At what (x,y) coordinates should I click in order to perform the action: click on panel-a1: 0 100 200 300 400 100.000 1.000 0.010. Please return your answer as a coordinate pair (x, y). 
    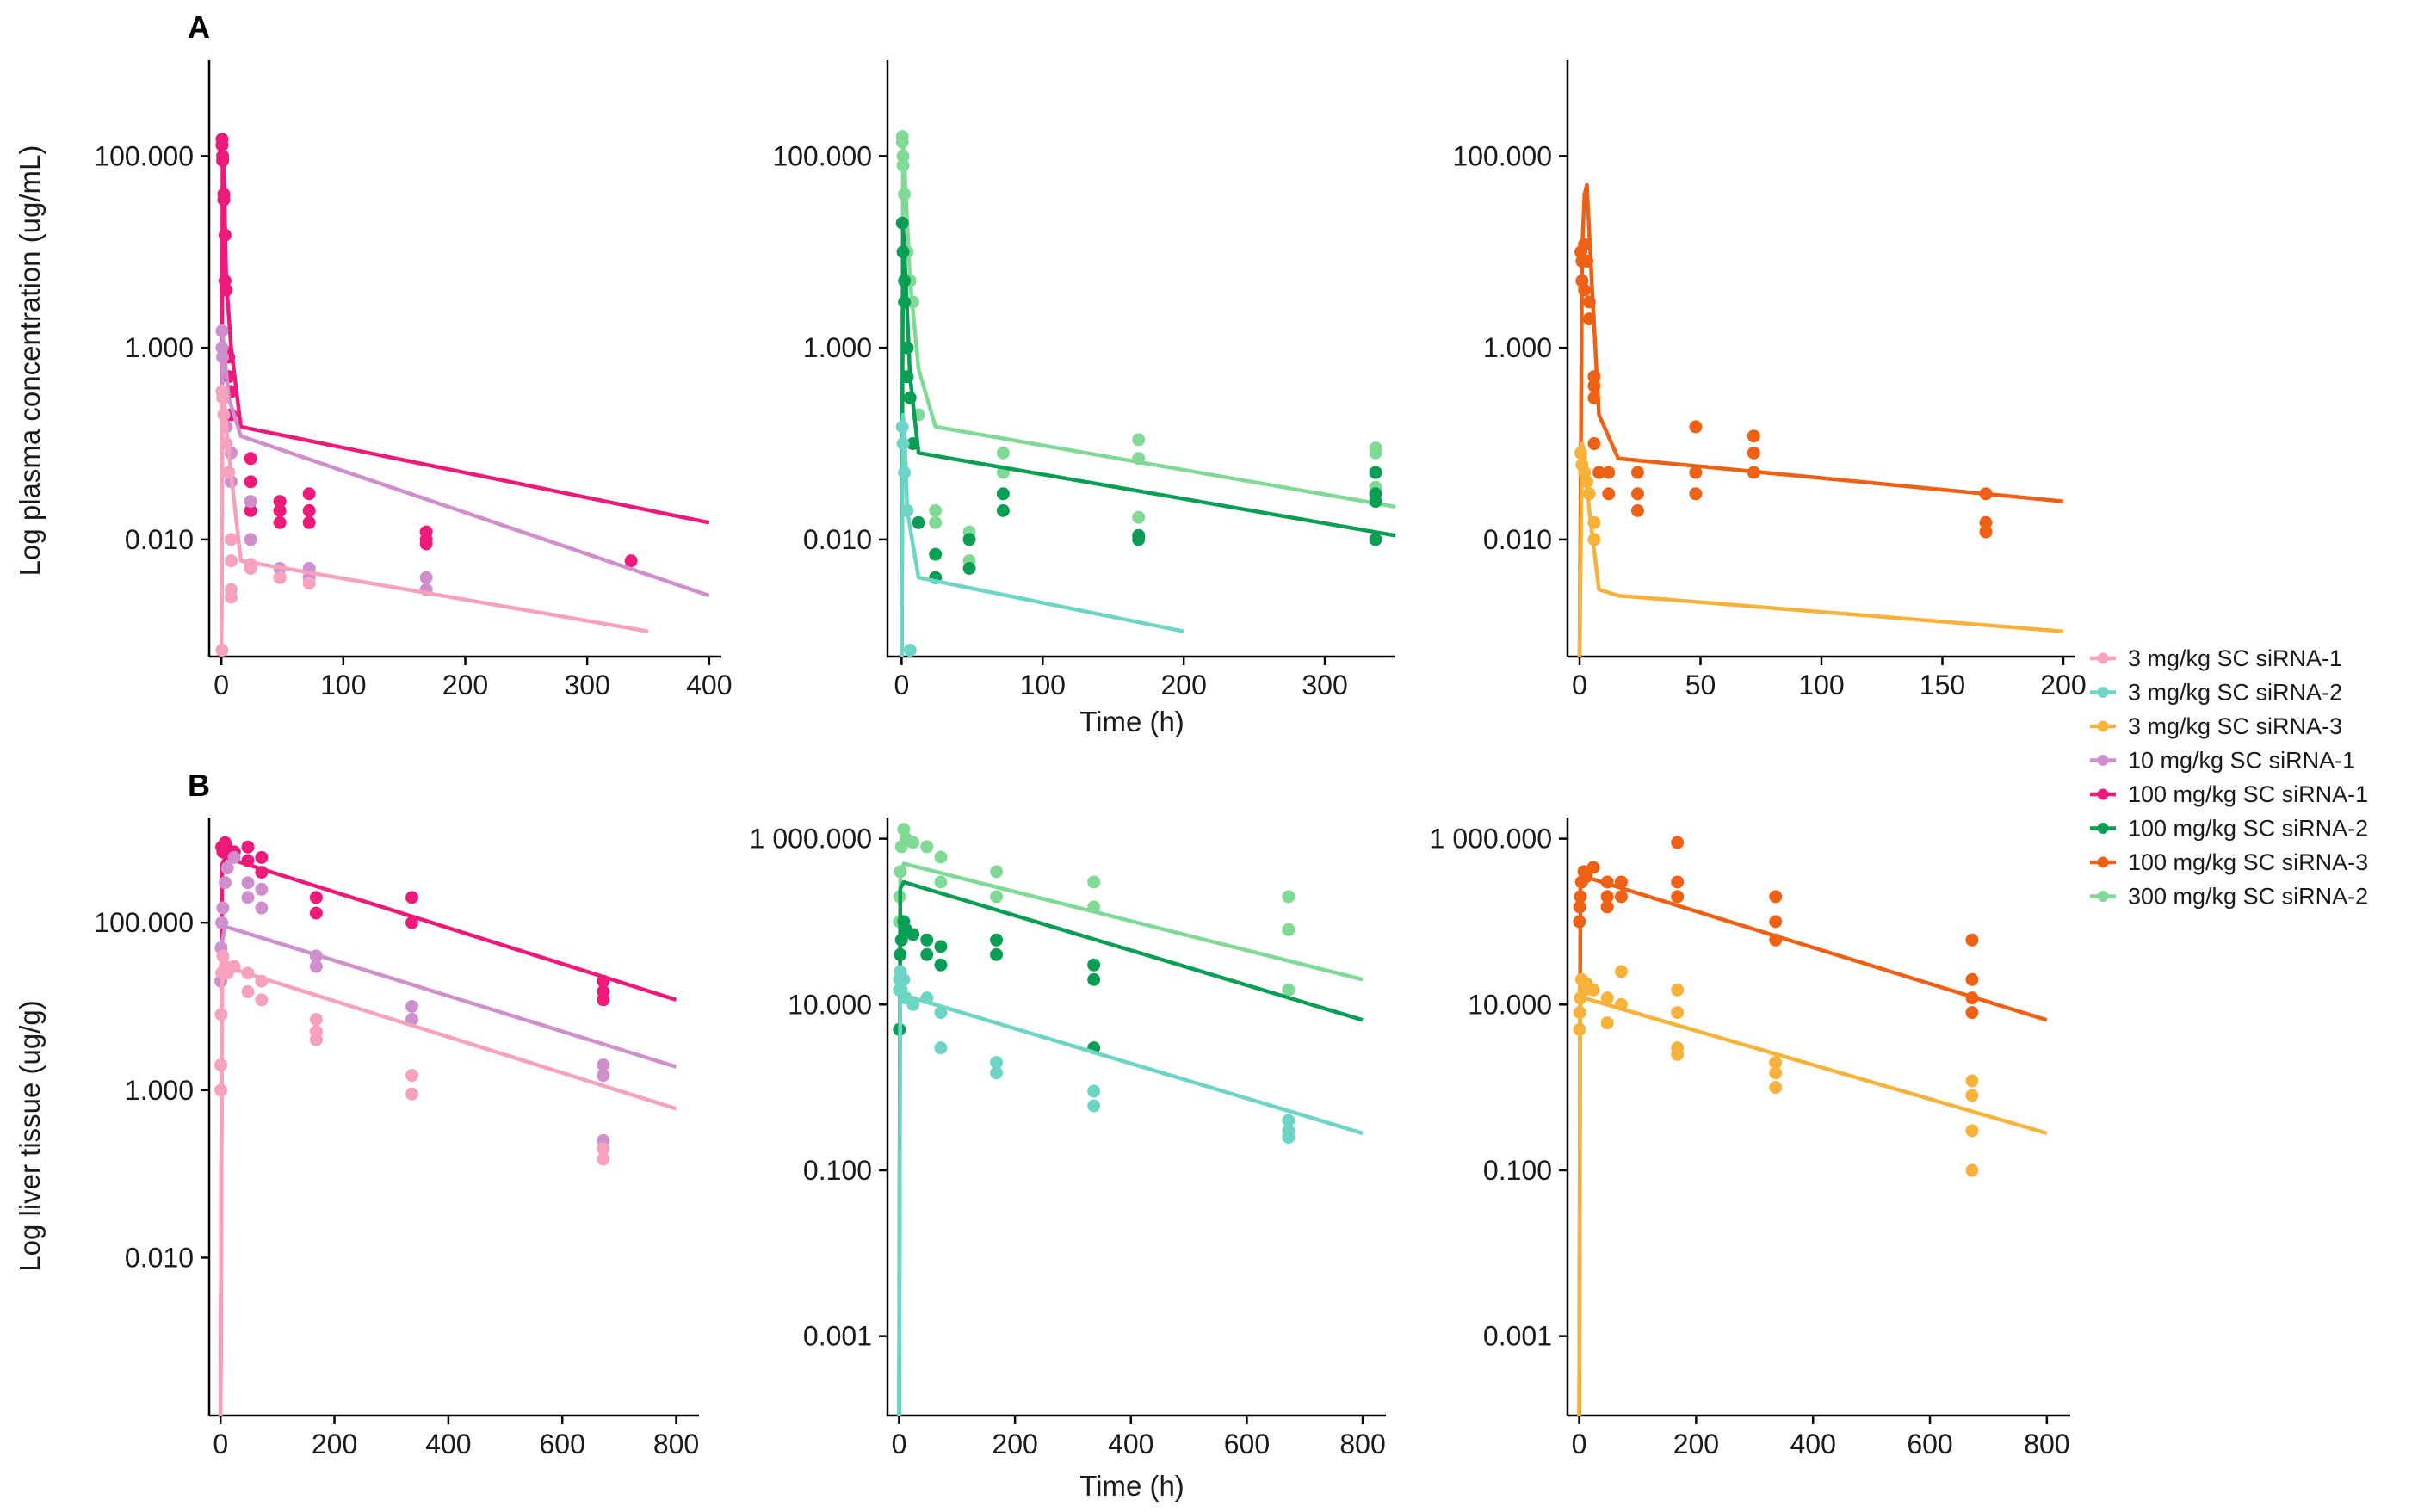
    Looking at the image, I should click on (413, 380).